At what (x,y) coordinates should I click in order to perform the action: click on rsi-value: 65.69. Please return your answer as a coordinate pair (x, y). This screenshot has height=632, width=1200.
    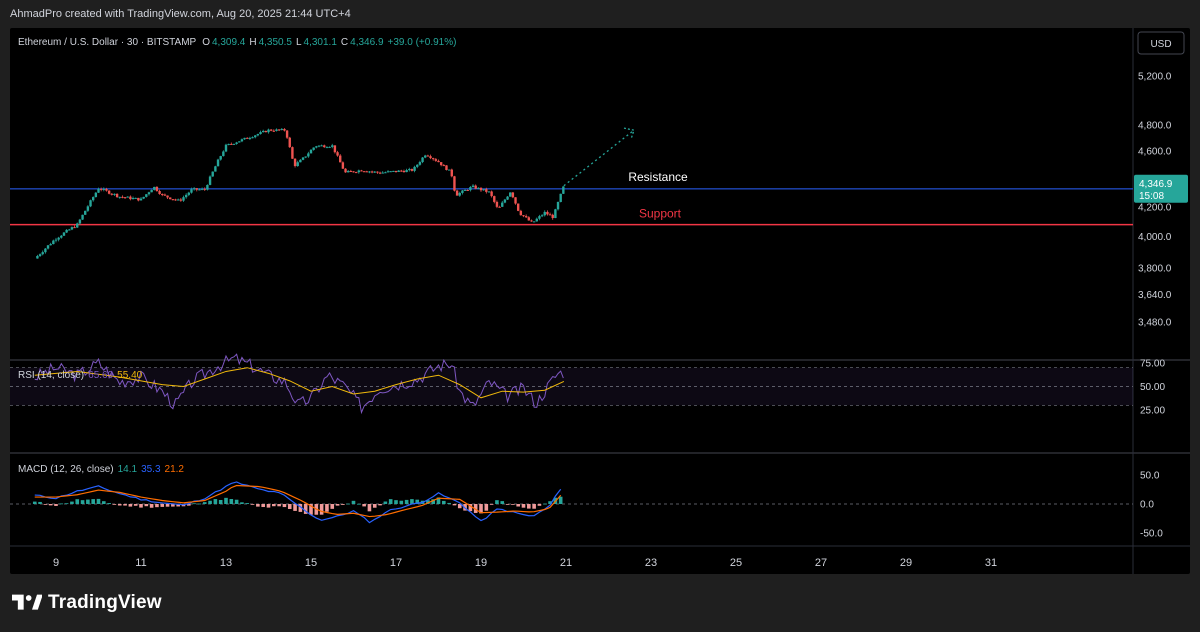
    Looking at the image, I should click on (100, 375).